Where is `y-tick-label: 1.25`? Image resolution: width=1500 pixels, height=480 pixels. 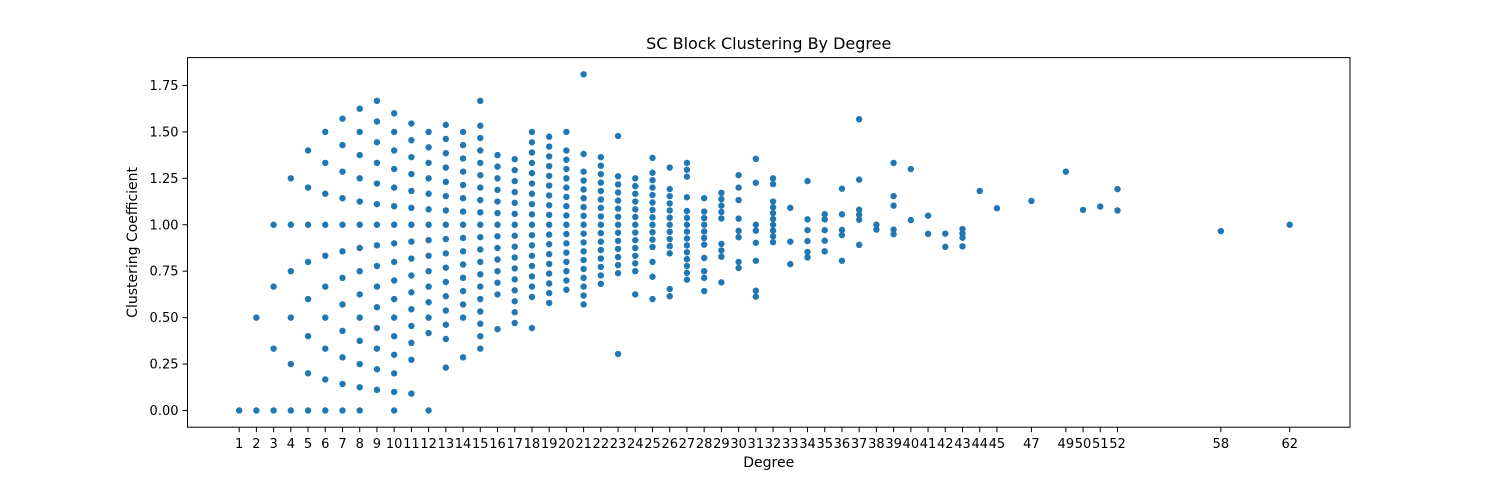 y-tick-label: 1.25 is located at coordinates (164, 179).